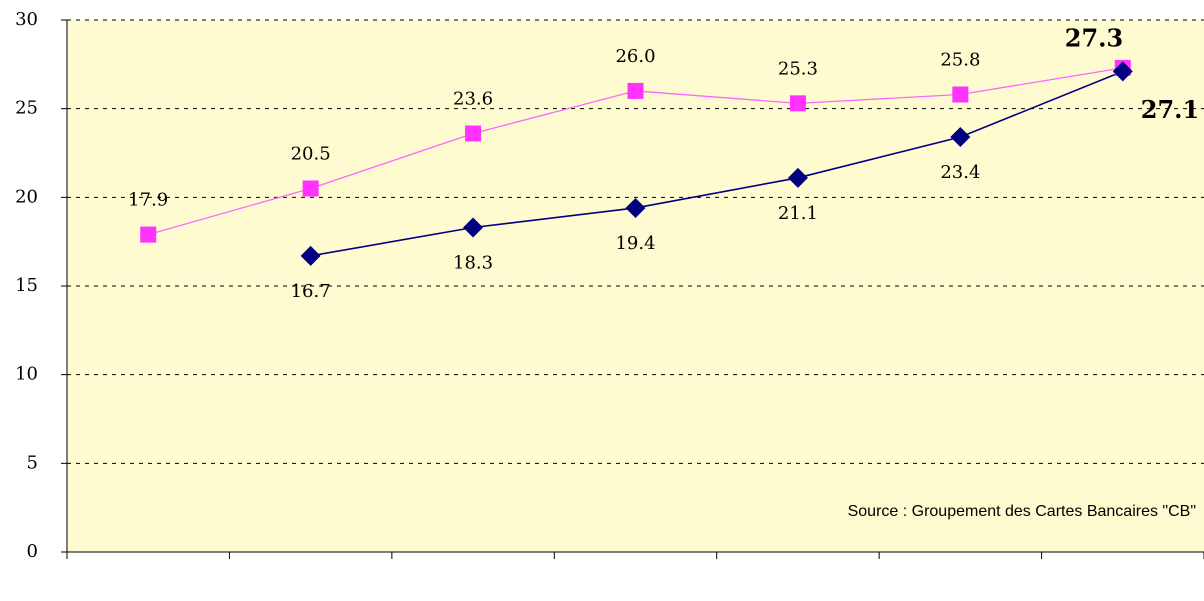  What do you see at coordinates (960, 172) in the screenshot?
I see `data-label: 23.4` at bounding box center [960, 172].